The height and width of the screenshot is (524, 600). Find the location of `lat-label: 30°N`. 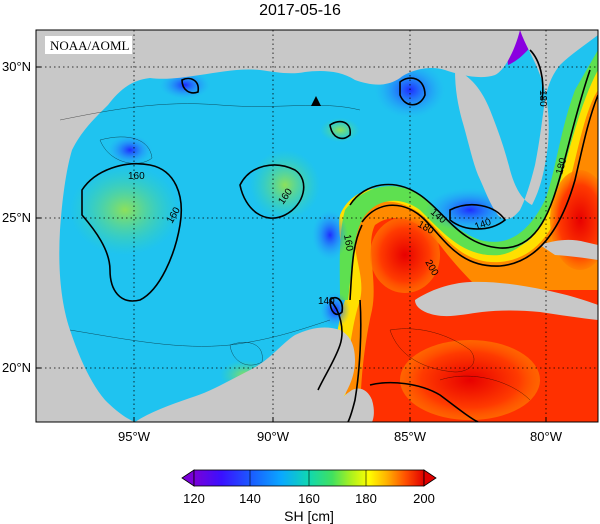

lat-label: 30°N is located at coordinates (16, 66).